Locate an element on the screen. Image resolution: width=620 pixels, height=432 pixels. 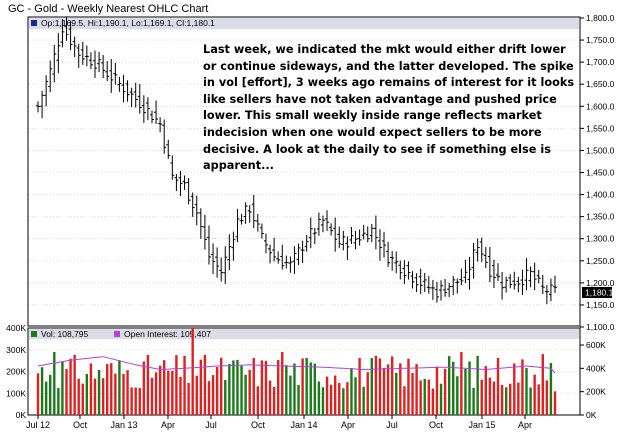
price-legend-strip is located at coordinates (304, 23).